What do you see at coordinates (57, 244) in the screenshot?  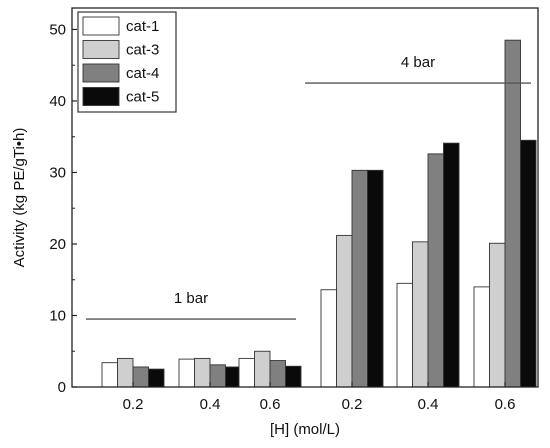 I see `y-tick-label: 20` at bounding box center [57, 244].